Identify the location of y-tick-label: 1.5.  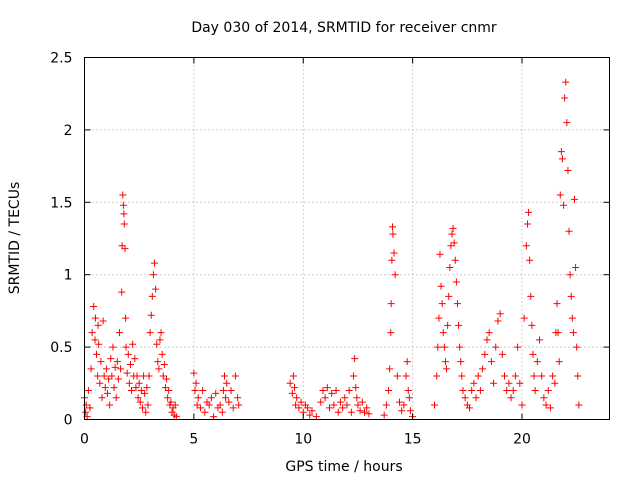
(61, 203).